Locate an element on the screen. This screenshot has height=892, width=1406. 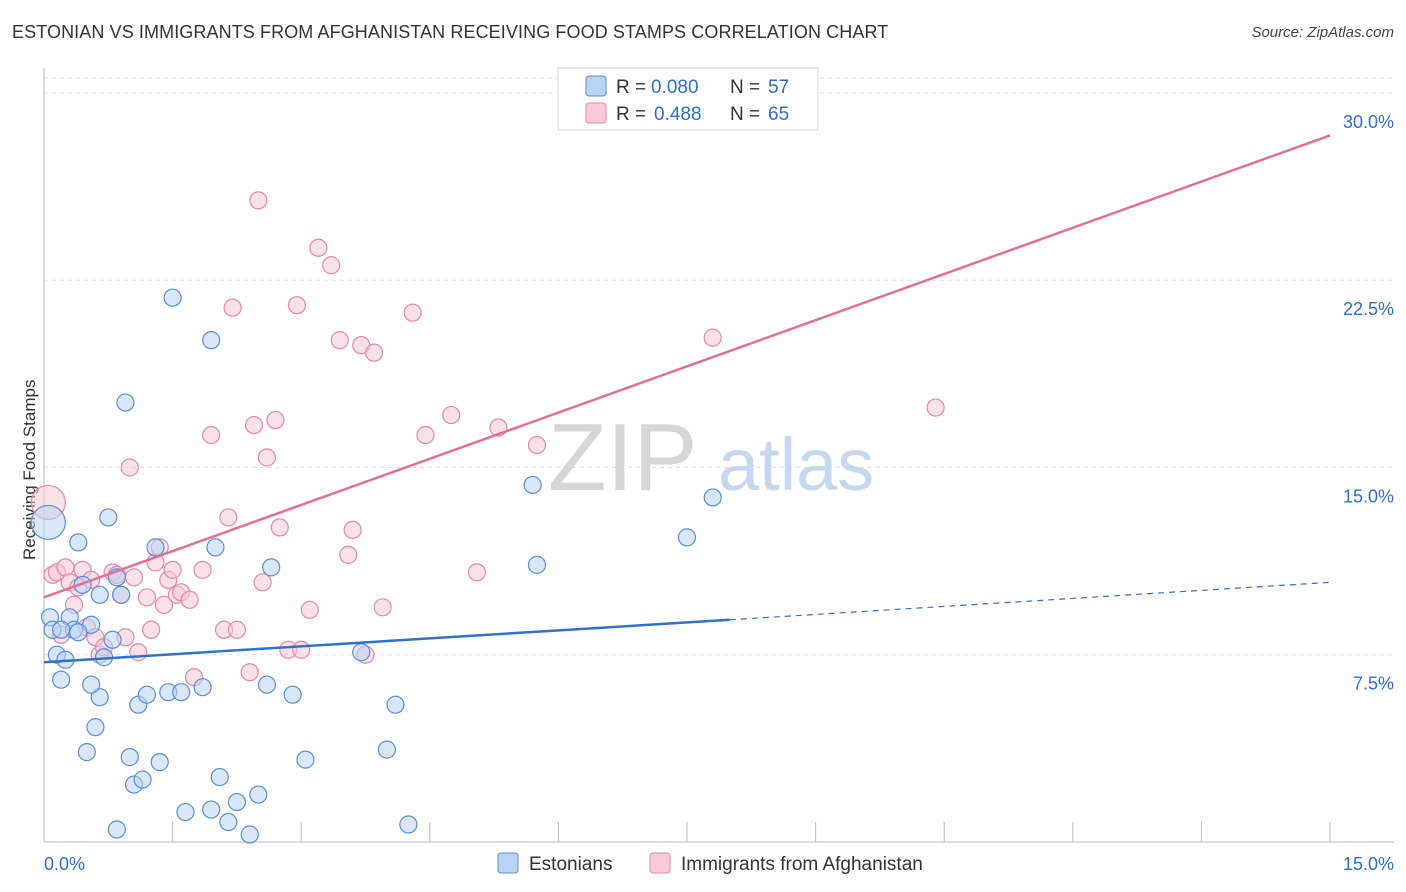
afghanistan-swatch is located at coordinates (596, 113).